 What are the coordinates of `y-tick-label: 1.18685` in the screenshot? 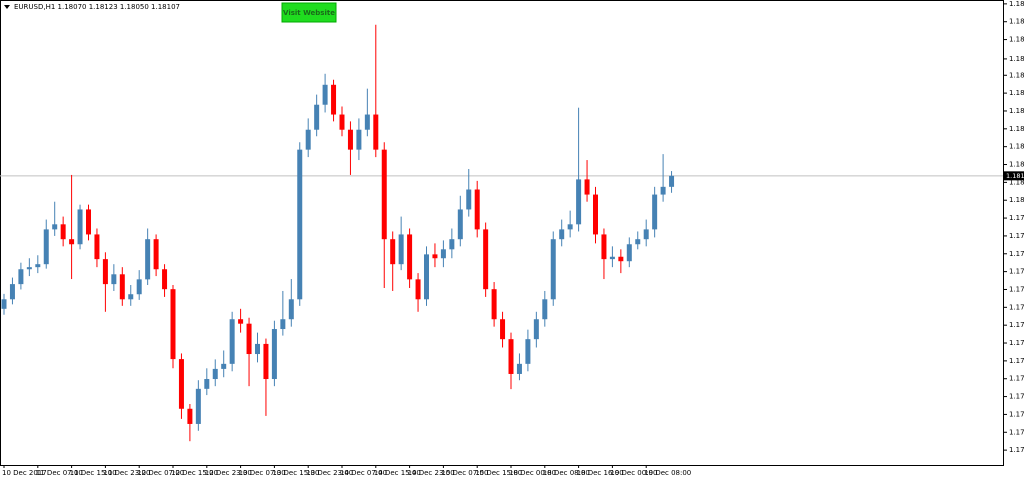 It's located at (1016, 4).